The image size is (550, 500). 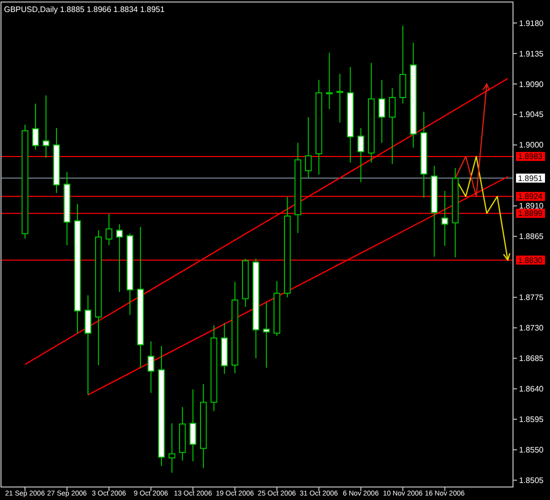 I want to click on y-tick-label: 1.8775, so click(x=531, y=297).